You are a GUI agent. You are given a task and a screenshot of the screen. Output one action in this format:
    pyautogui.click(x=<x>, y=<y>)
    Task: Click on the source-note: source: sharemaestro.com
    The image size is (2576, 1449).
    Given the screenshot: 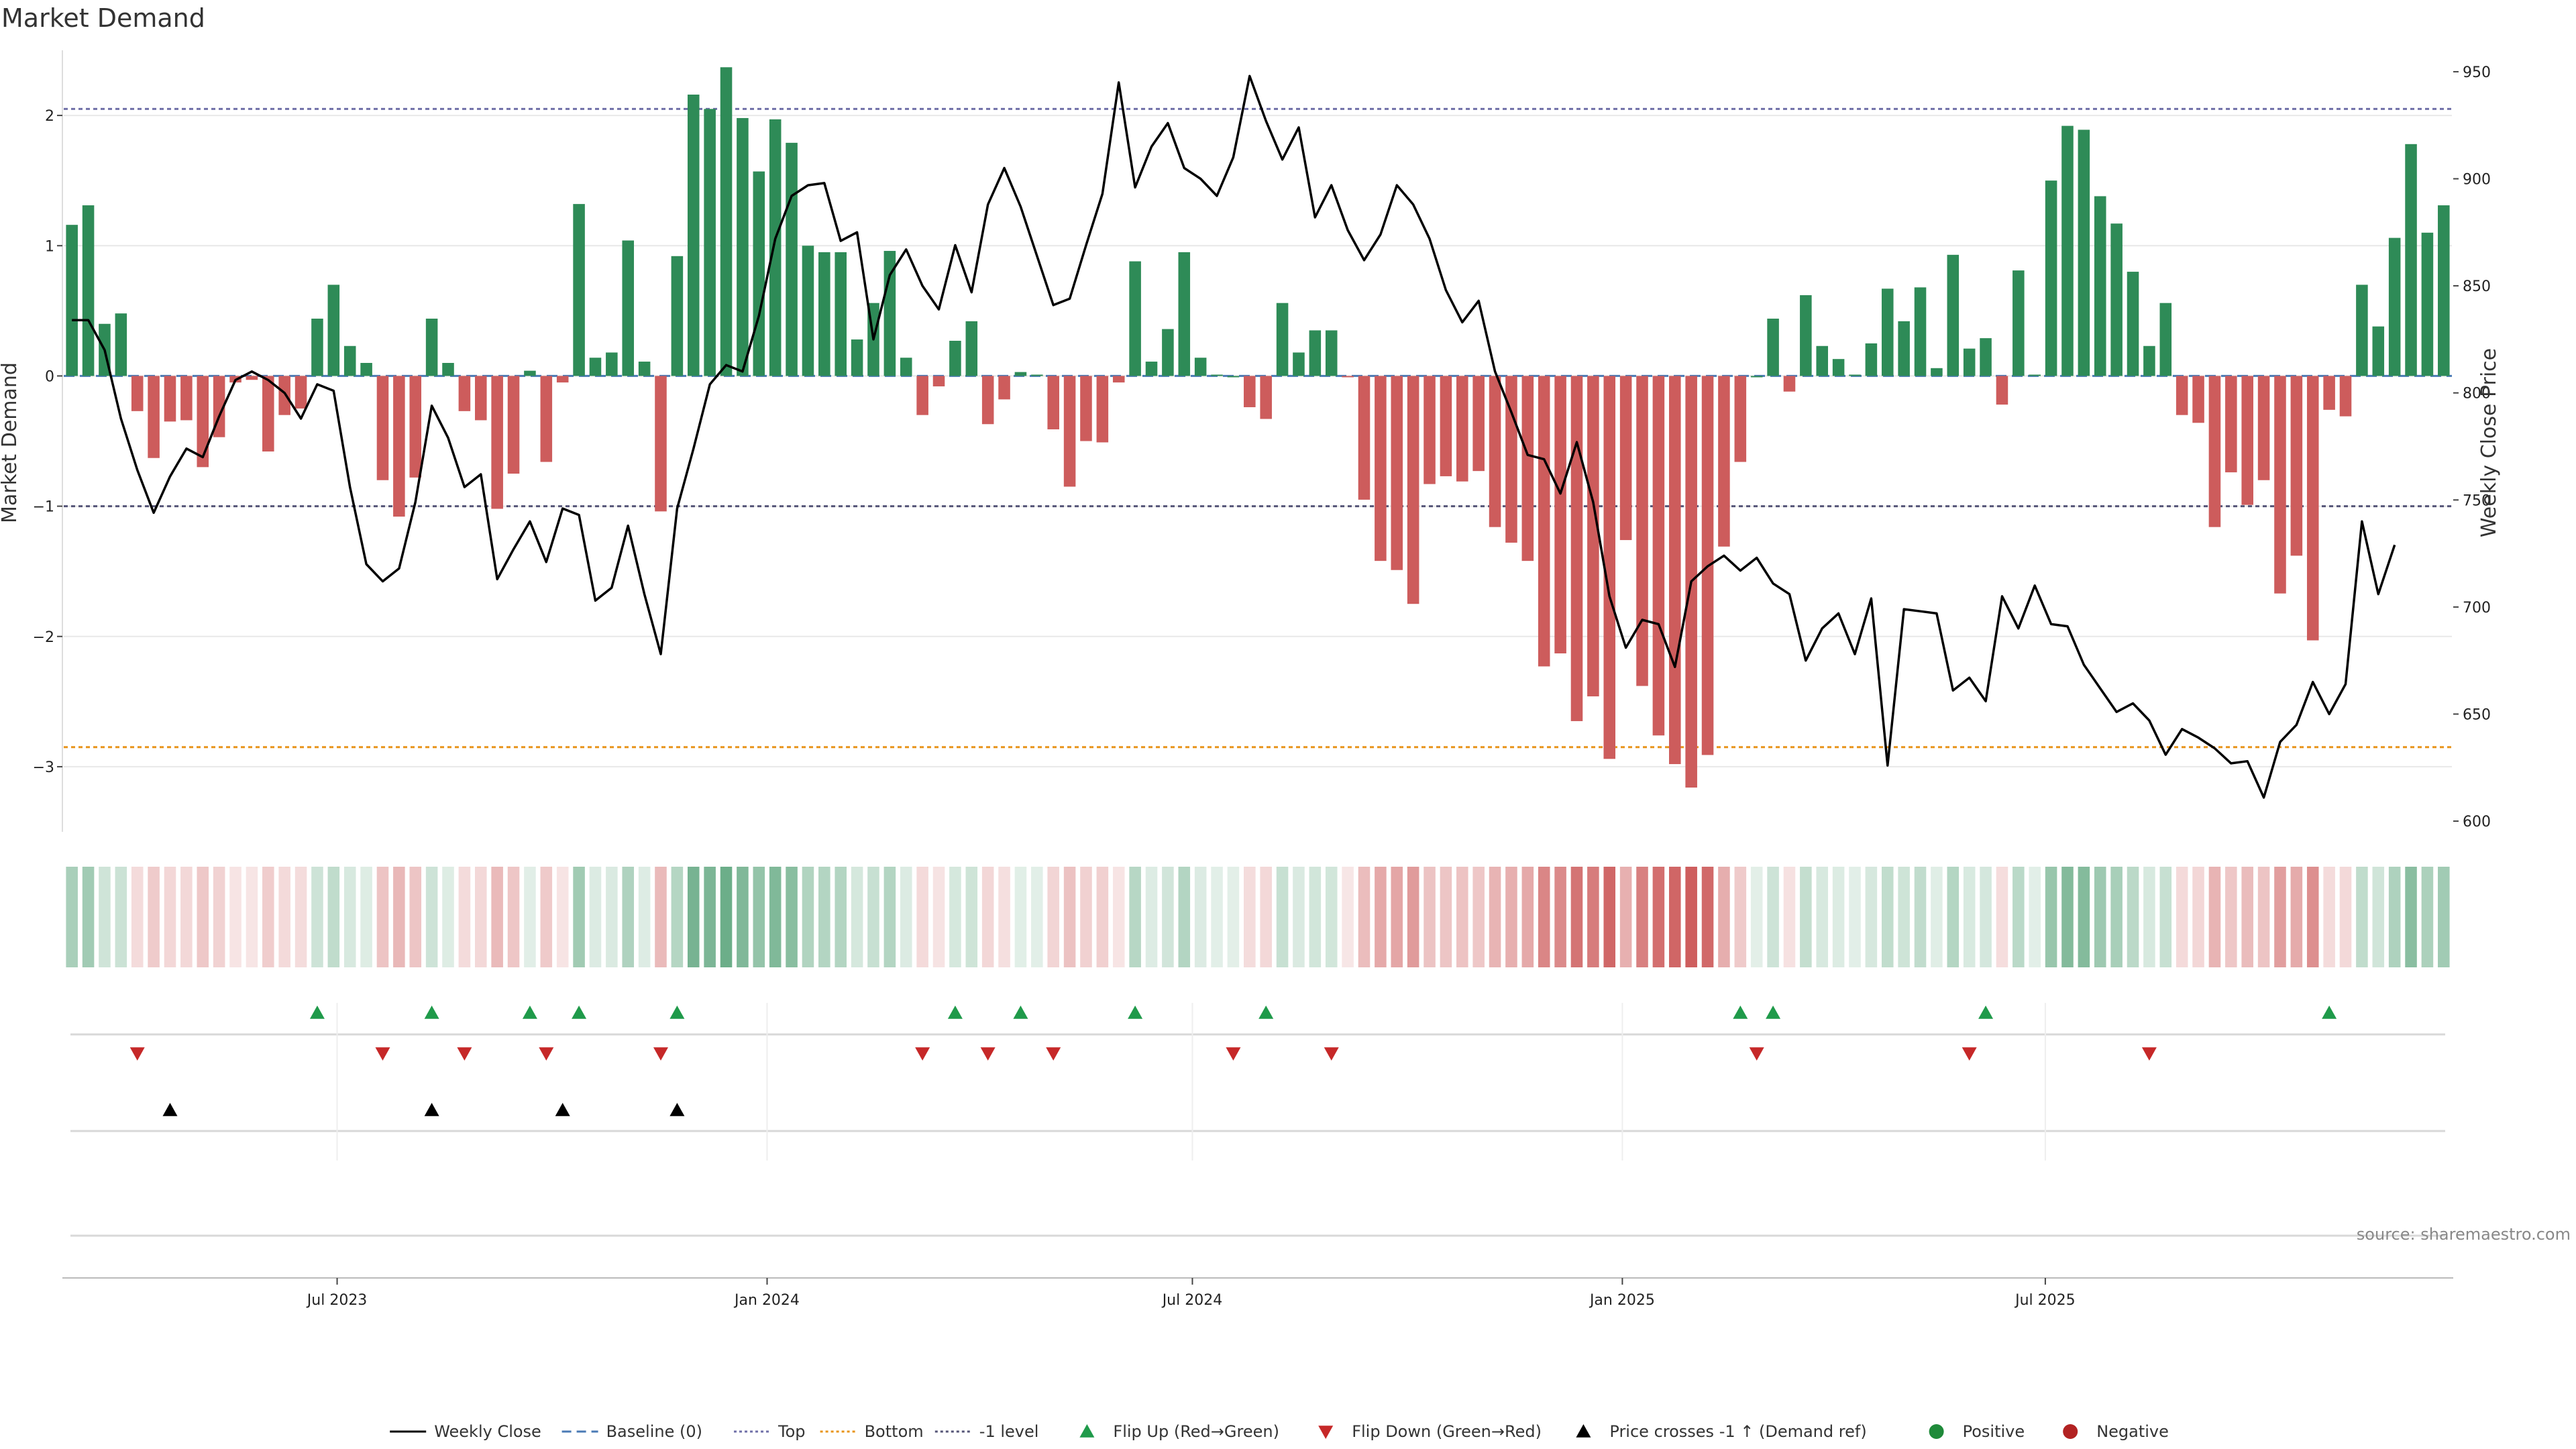 What is the action you would take?
    pyautogui.click(x=2464, y=1234)
    